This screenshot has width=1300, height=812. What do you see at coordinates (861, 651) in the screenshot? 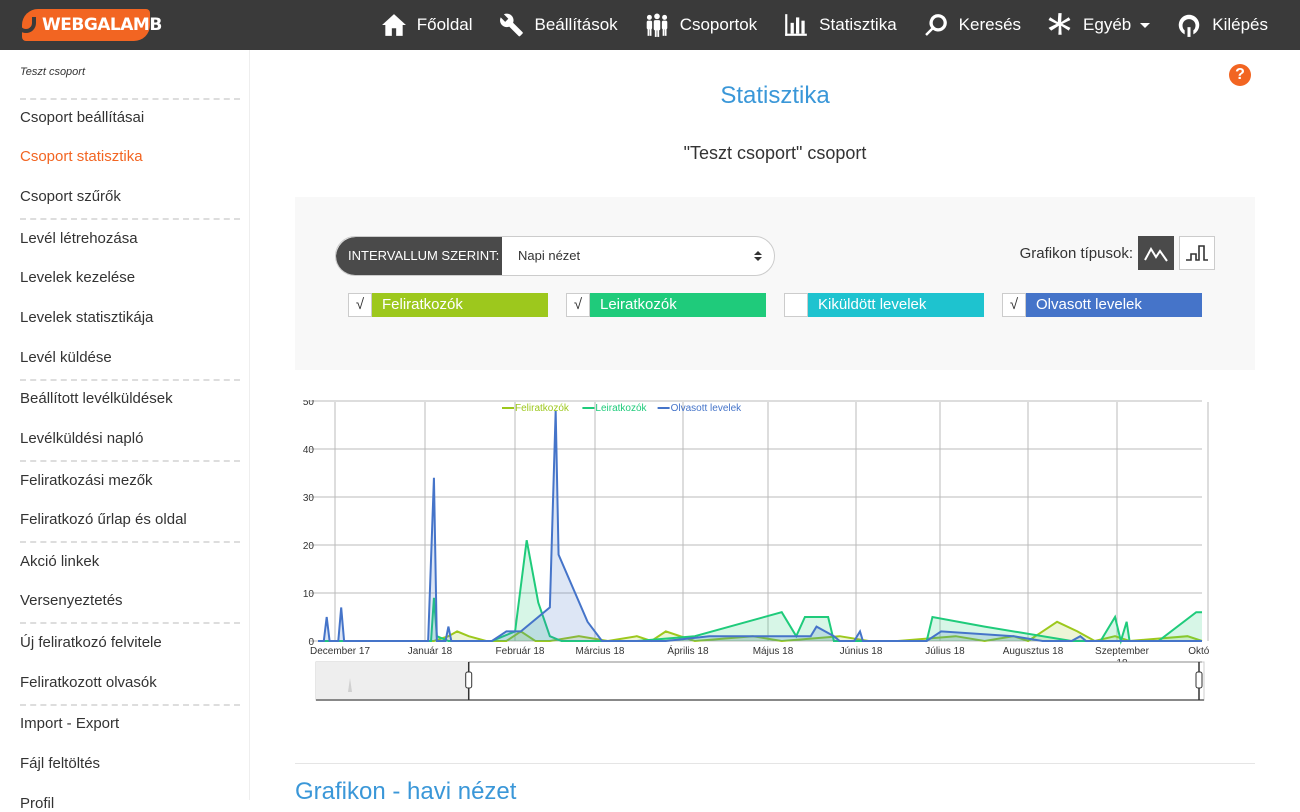
I see `x-tick-label: Június 18` at bounding box center [861, 651].